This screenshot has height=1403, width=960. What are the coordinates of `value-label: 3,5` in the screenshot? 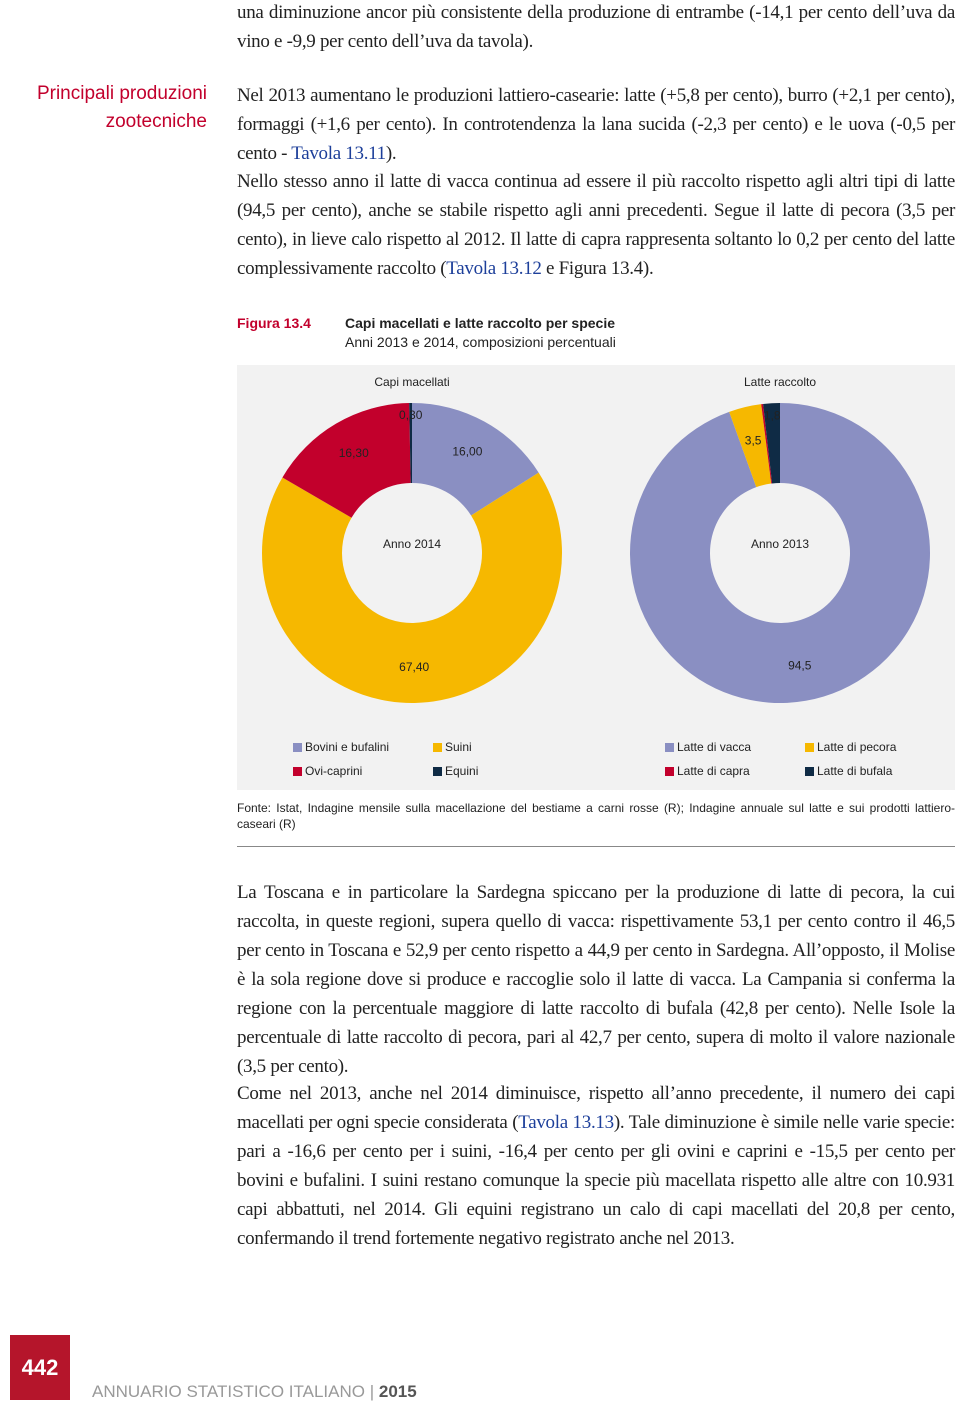 It's located at (753, 440).